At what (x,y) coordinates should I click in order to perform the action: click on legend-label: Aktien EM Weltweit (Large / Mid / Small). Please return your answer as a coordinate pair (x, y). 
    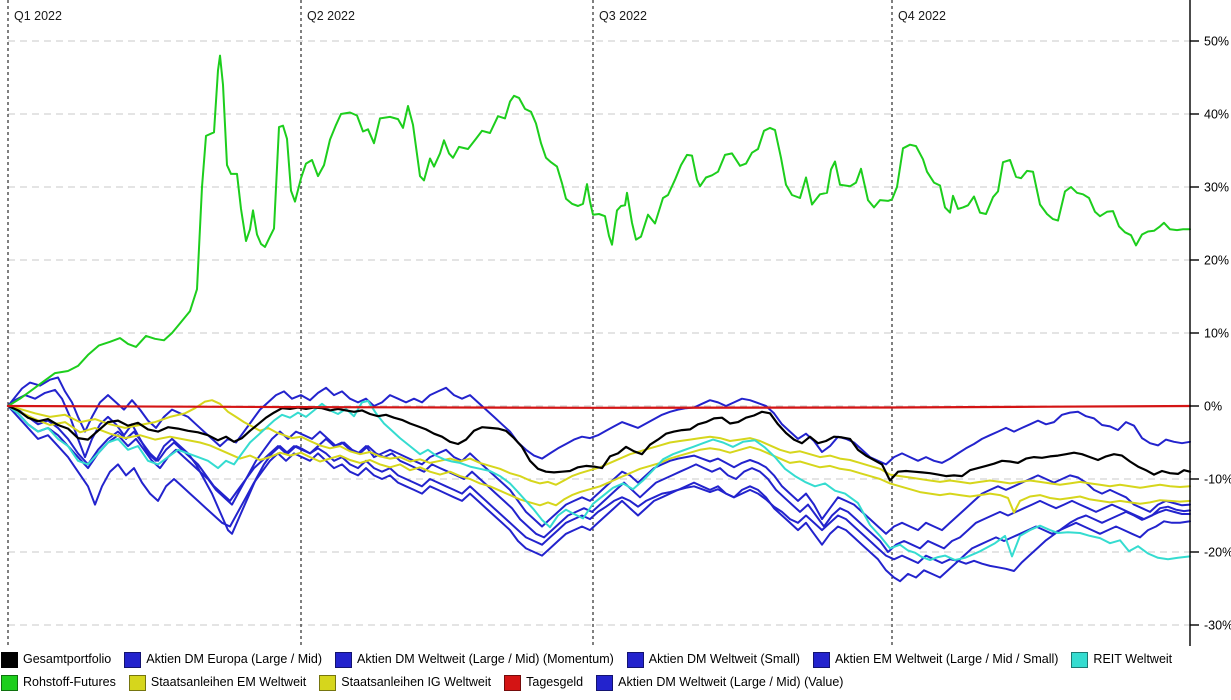
    Looking at the image, I should click on (946, 659).